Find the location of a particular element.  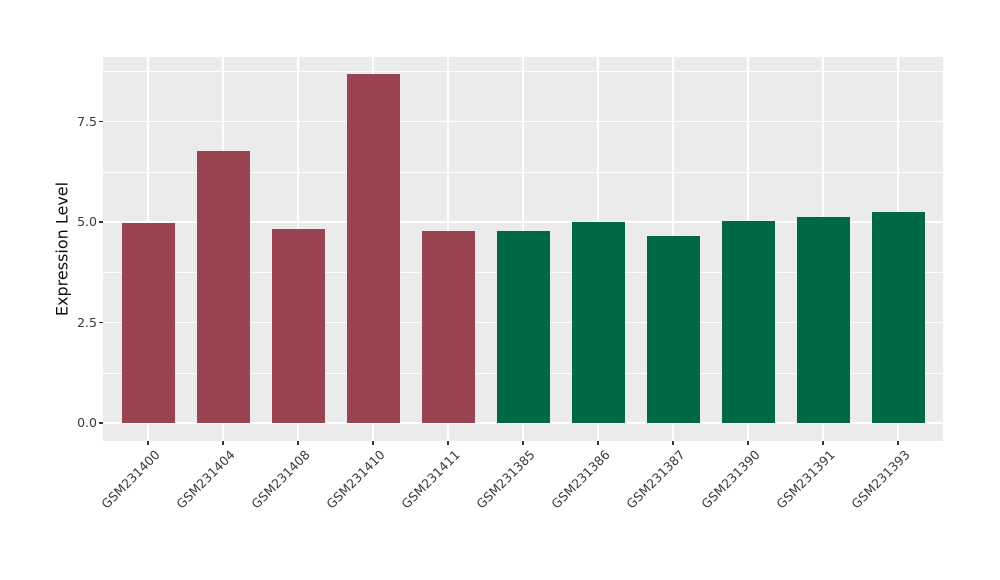

y-tick-label: 5.0 is located at coordinates (87, 222).